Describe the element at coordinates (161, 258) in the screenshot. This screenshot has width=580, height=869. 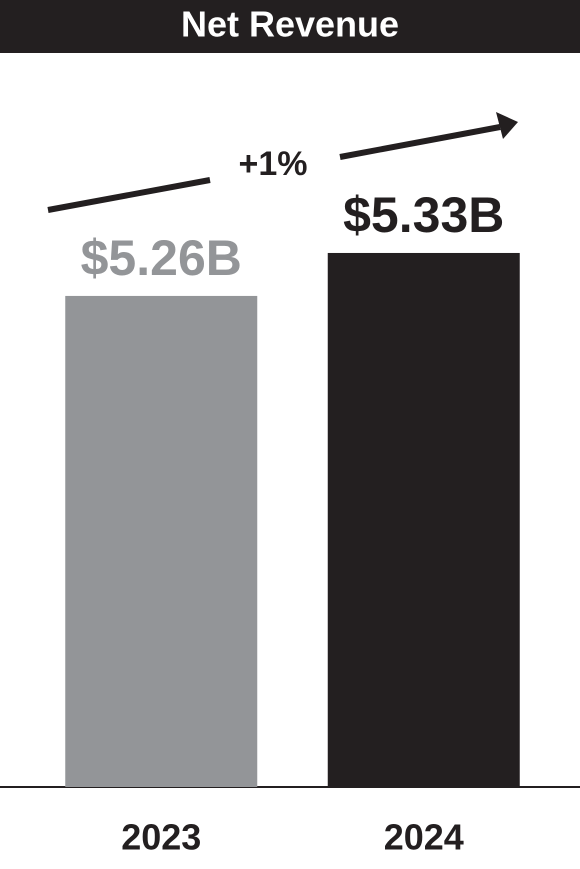
I see `value-label: $5.26B` at that location.